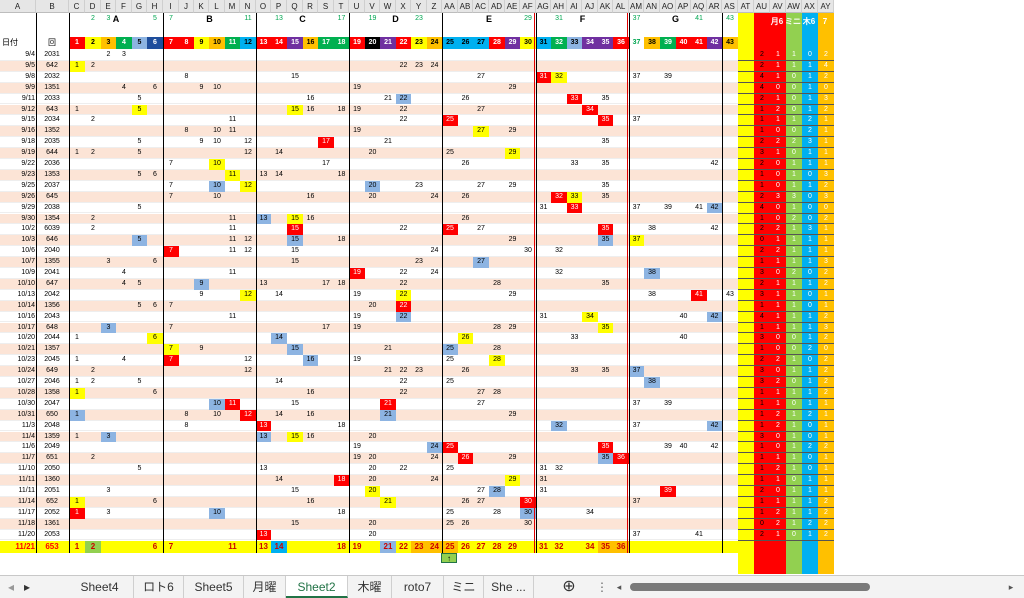 The image size is (1024, 598). I want to click on tab-sheet-5: 木曜, so click(370, 587).